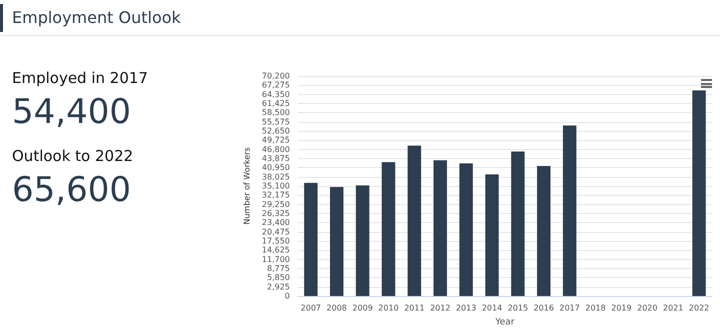  What do you see at coordinates (699, 308) in the screenshot?
I see `x-tick-label: 2022` at bounding box center [699, 308].